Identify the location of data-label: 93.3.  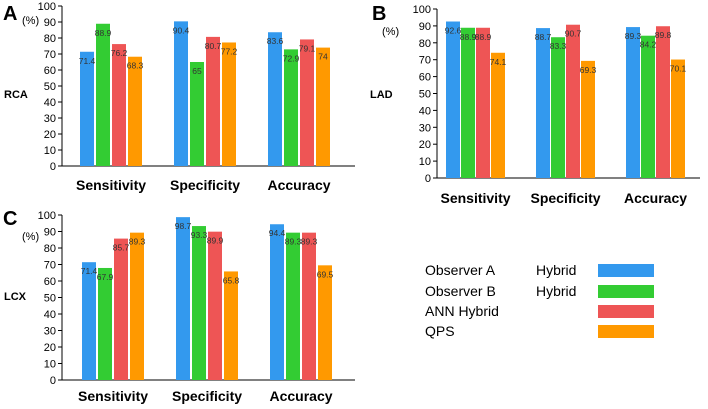
(199, 235).